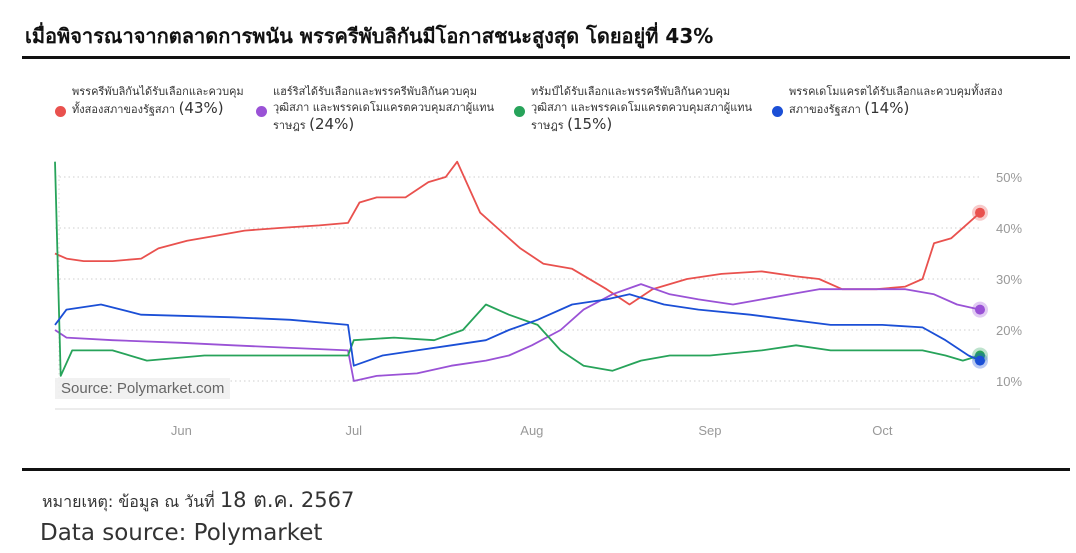  Describe the element at coordinates (882, 430) in the screenshot. I see `x-tick-label: Oct` at that location.